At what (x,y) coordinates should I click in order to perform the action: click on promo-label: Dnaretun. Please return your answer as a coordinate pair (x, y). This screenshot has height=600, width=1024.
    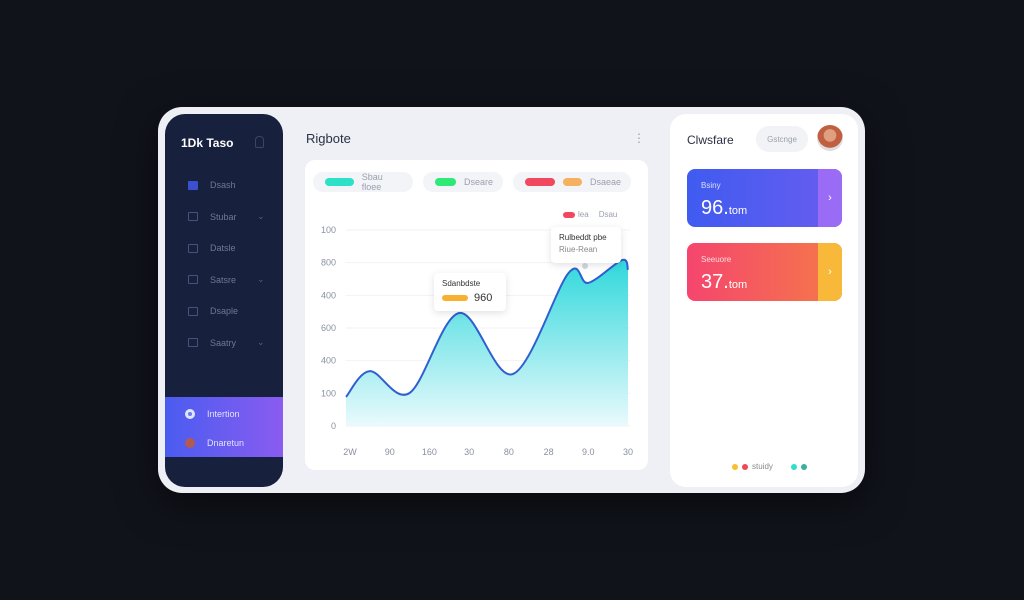
    Looking at the image, I should click on (226, 442).